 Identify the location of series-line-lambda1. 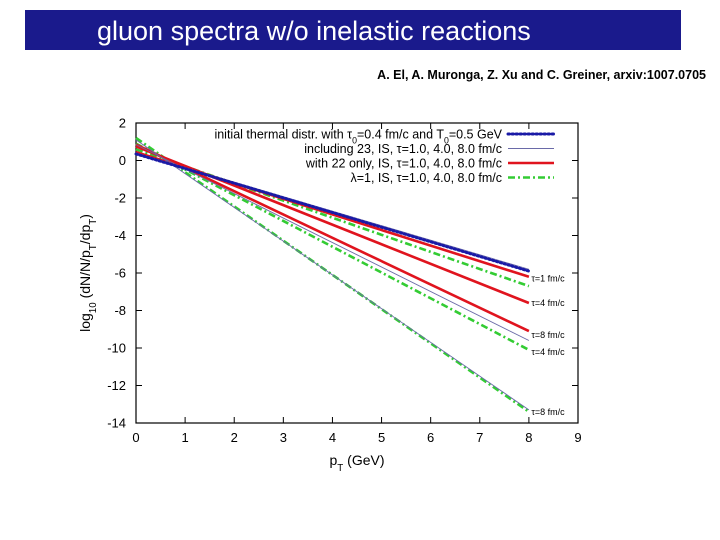
(332, 218).